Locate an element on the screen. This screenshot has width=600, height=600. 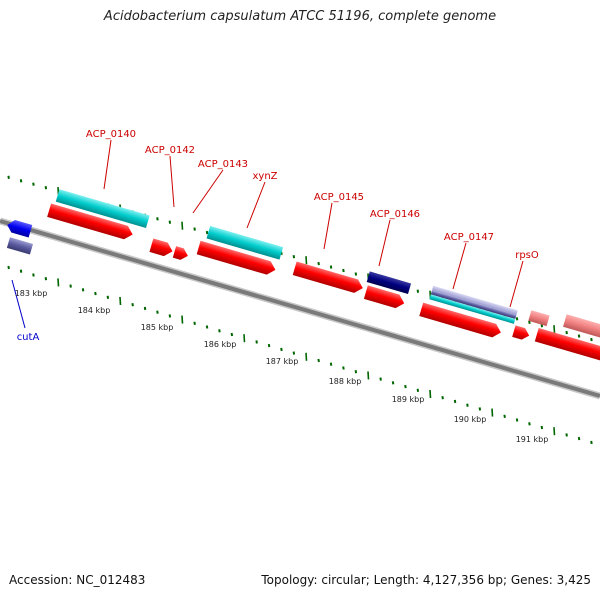
scale-label: 186 kbp is located at coordinates (220, 344).